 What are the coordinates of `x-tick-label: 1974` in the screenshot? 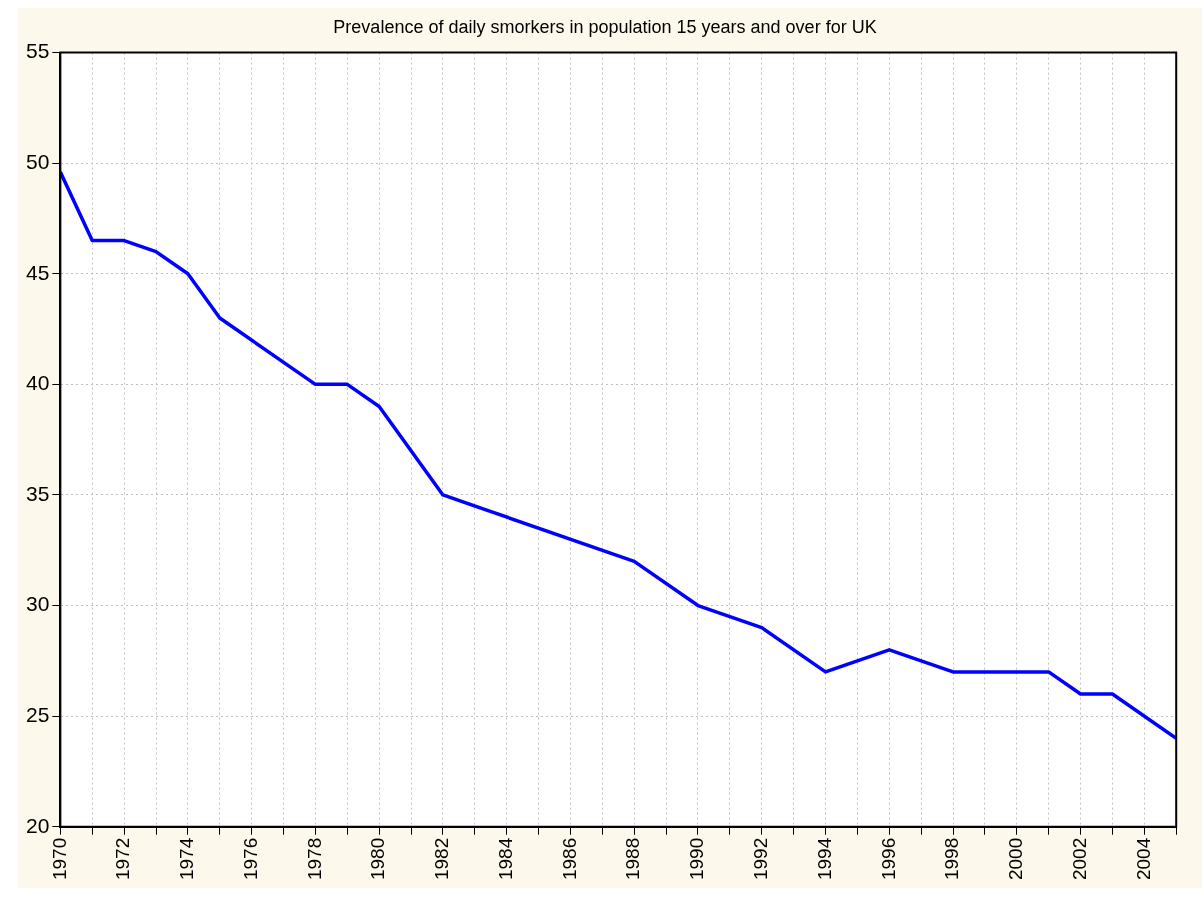 It's located at (187, 859).